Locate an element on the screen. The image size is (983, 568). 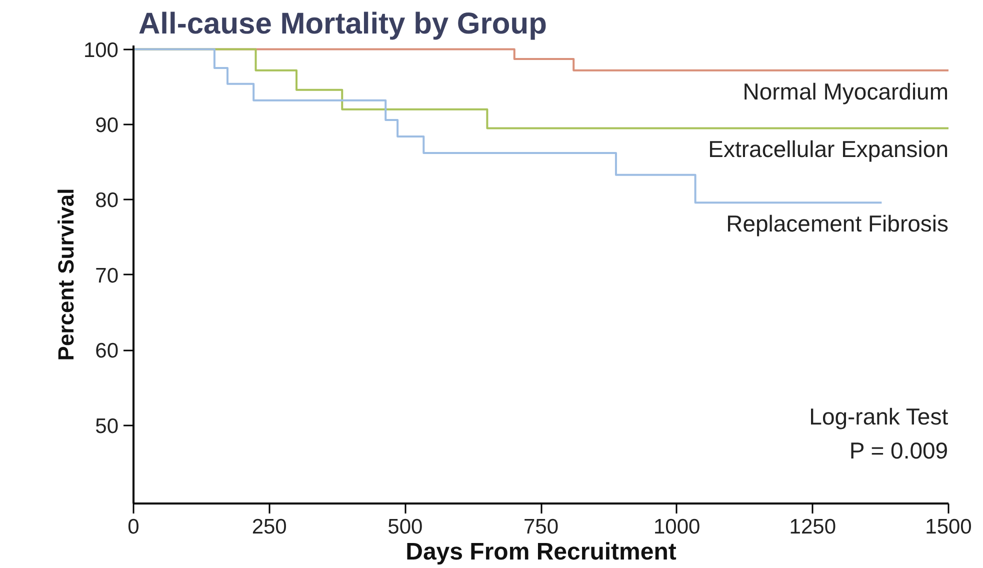
annotation: Log-rank Test is located at coordinates (879, 417).